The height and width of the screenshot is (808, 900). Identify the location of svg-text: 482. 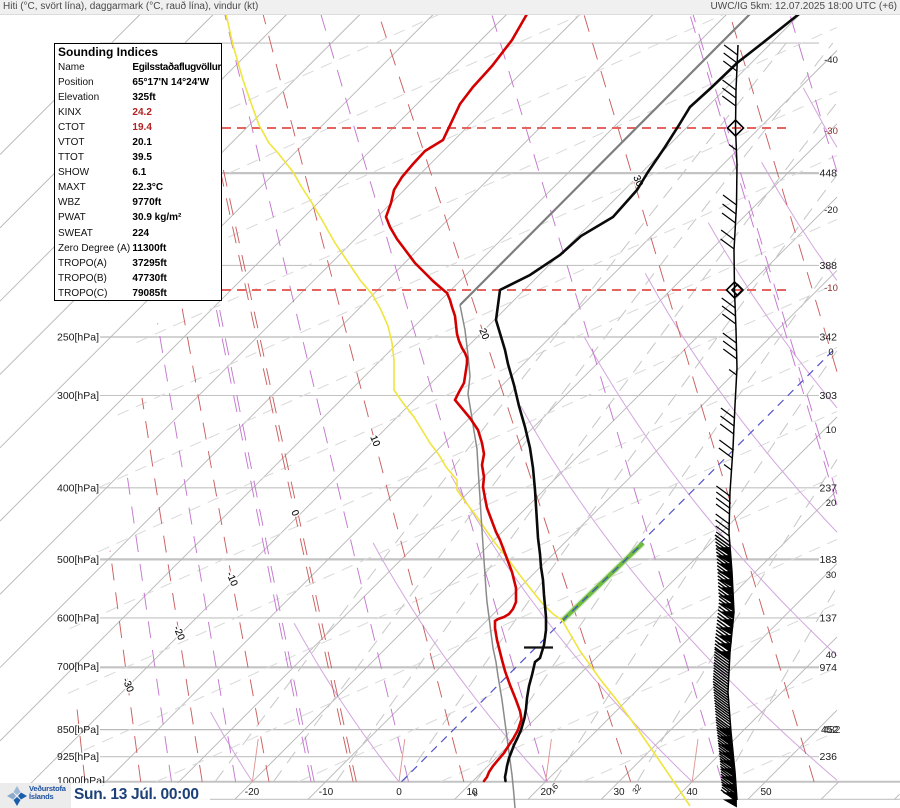
(832, 730).